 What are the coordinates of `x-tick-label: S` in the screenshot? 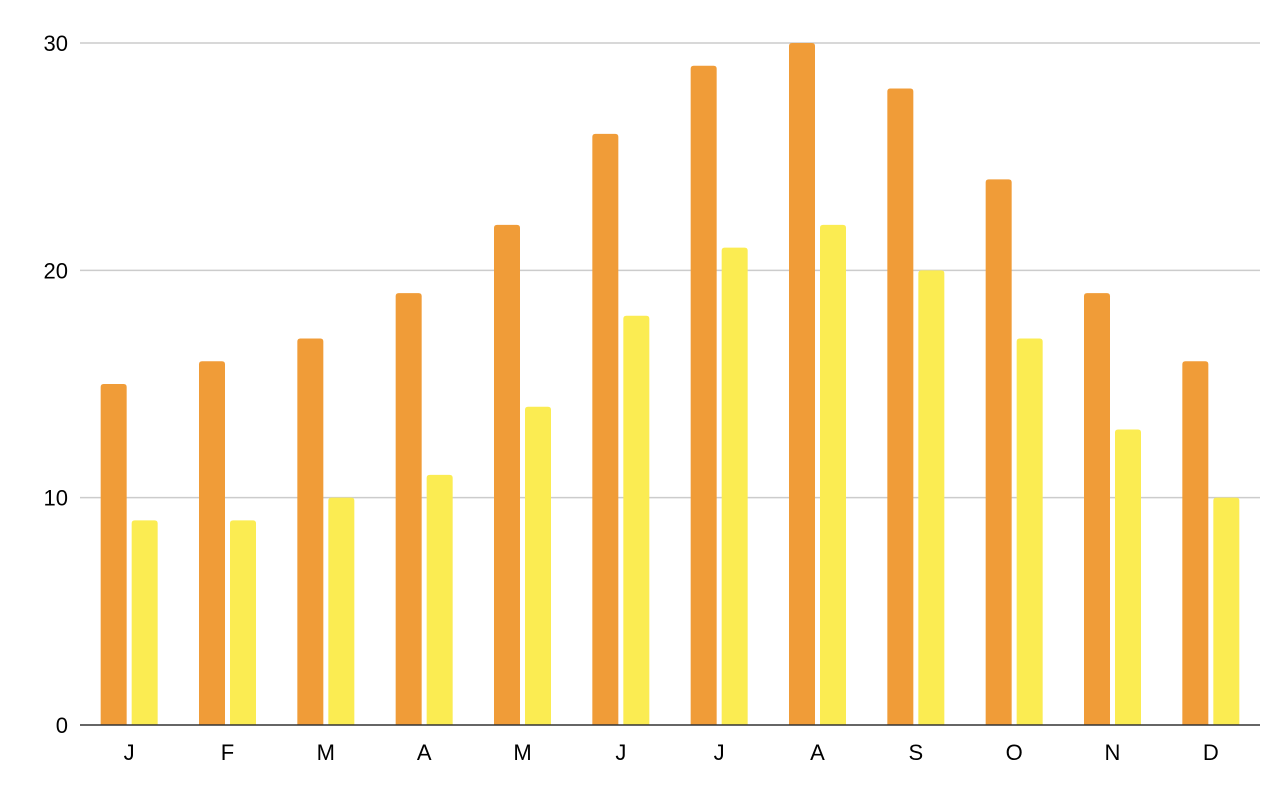 It's located at (915, 752).